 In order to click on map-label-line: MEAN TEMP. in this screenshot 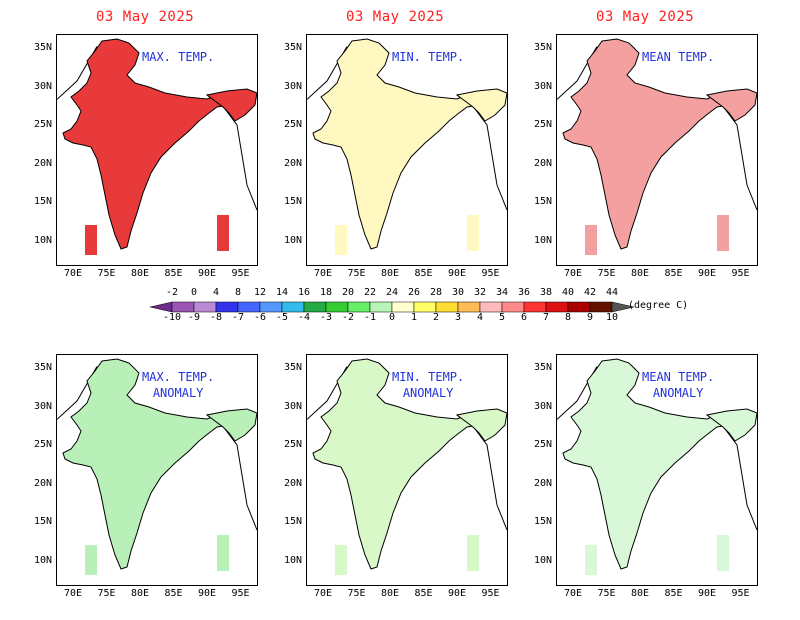, I will do `click(678, 377)`.